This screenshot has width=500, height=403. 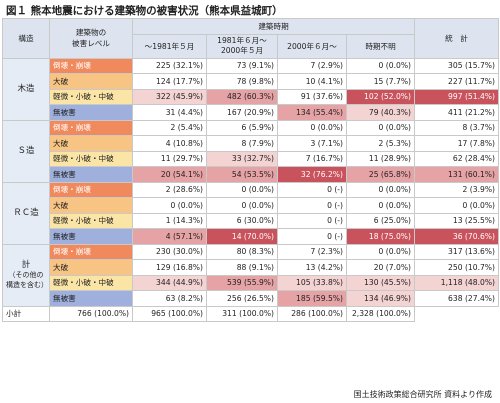 I want to click on subtotal-cell: 286 (100.0%), so click(x=312, y=313).